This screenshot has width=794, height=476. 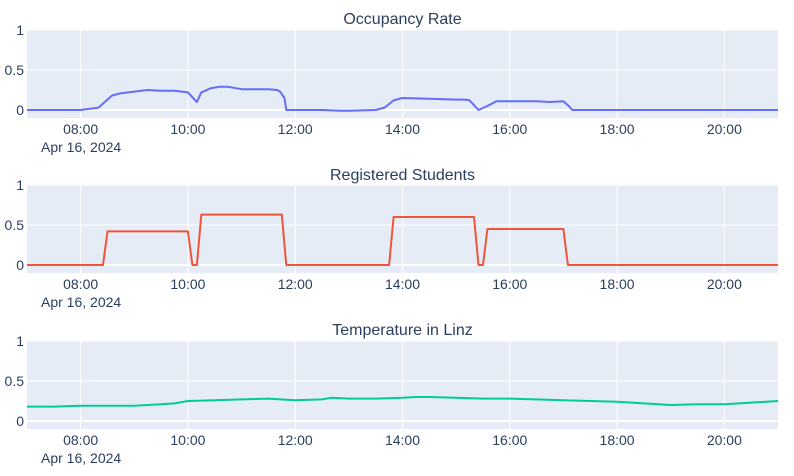 I want to click on subplot-title: Occupancy Rate, so click(x=402, y=19).